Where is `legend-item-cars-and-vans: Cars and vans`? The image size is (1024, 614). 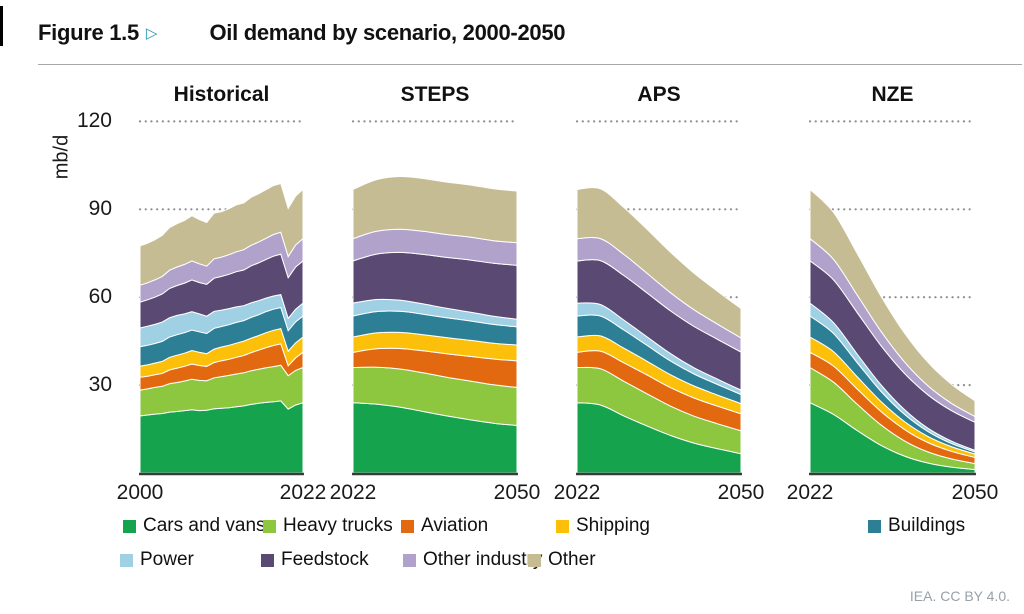 legend-item-cars-and-vans: Cars and vans is located at coordinates (194, 526).